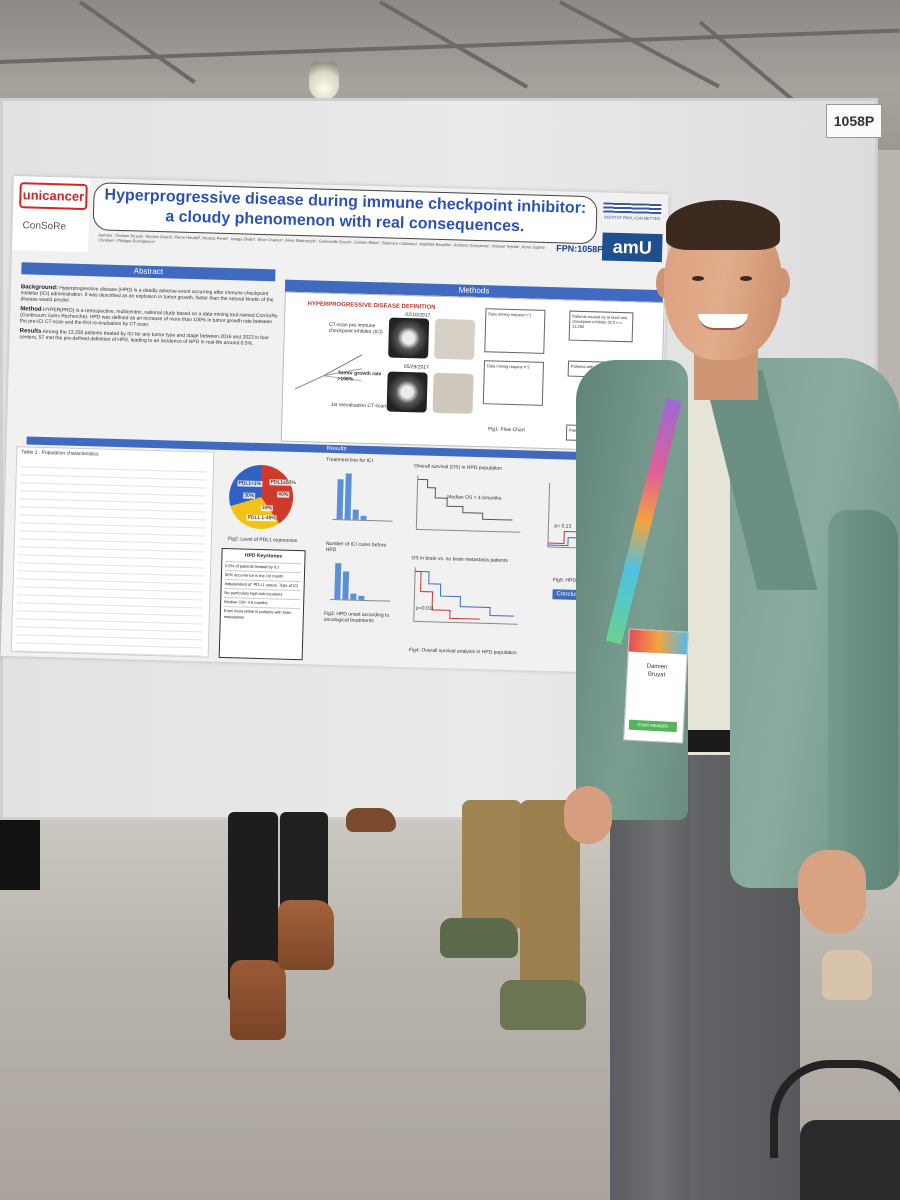 The image size is (900, 1200). What do you see at coordinates (371, 306) in the screenshot?
I see `hpd-definition-title: HYPERPROGRESSIVE DISEASE DEFINITION` at bounding box center [371, 306].